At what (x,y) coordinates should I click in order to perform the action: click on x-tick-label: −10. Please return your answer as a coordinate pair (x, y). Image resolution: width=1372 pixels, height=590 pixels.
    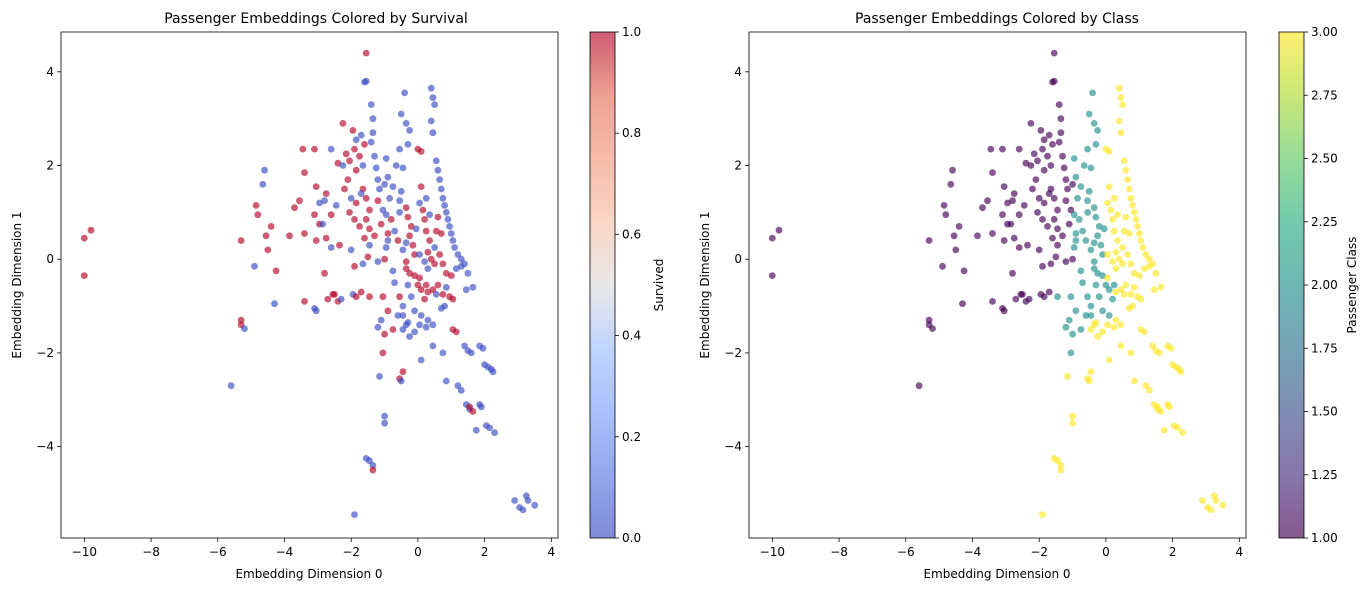
    Looking at the image, I should click on (84, 552).